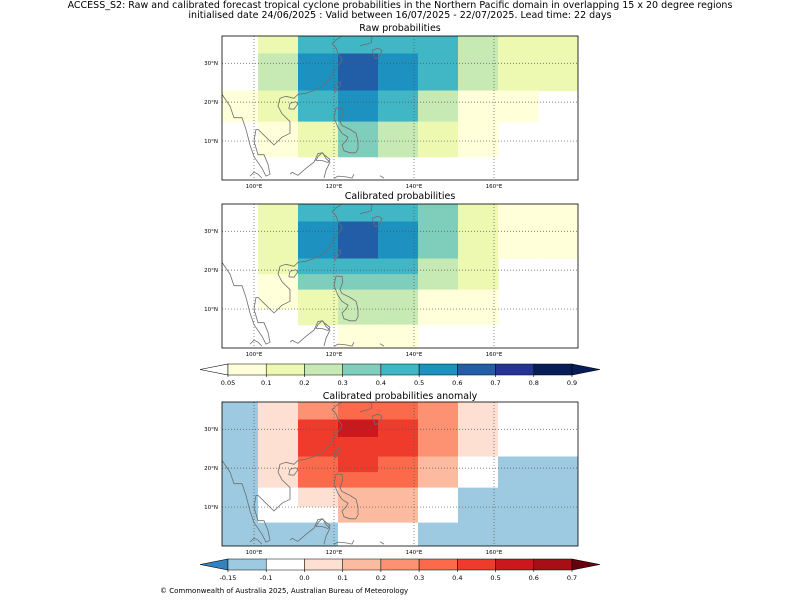  I want to click on x-tick-label: 120°E, so click(334, 187).